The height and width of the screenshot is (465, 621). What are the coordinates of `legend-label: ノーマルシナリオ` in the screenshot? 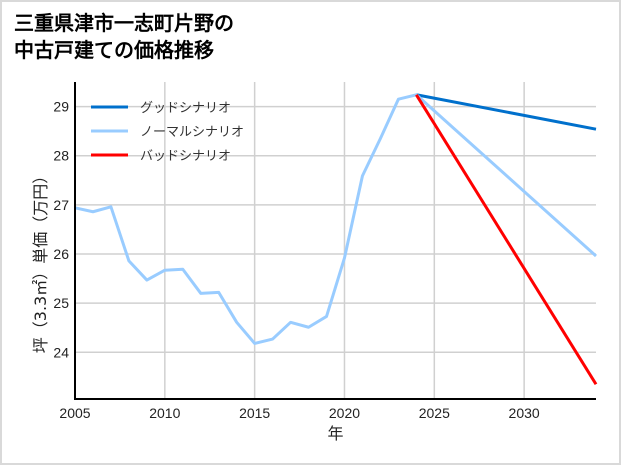 It's located at (192, 132).